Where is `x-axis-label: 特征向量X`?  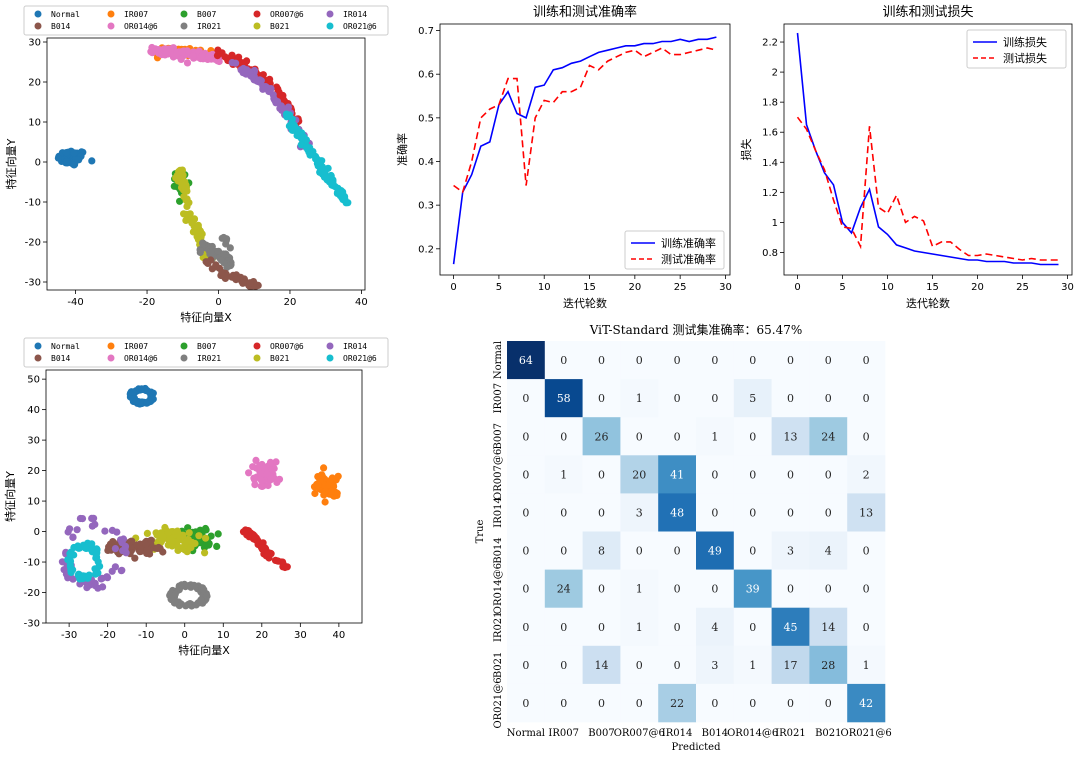 x-axis-label: 特征向量X is located at coordinates (206, 317).